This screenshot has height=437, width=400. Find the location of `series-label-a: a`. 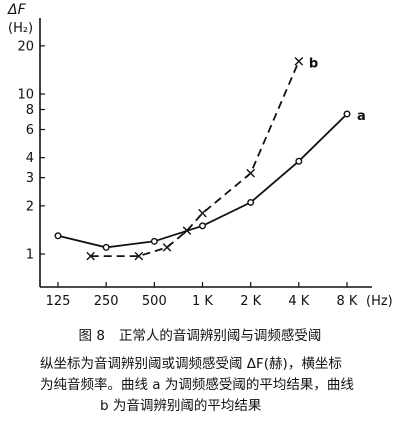

series-label-a: a is located at coordinates (361, 116).